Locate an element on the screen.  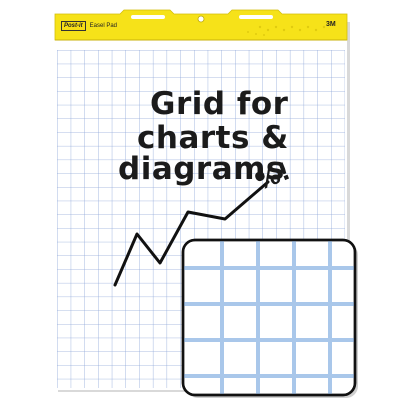
product-name: Easel Pad is located at coordinates (103, 26).